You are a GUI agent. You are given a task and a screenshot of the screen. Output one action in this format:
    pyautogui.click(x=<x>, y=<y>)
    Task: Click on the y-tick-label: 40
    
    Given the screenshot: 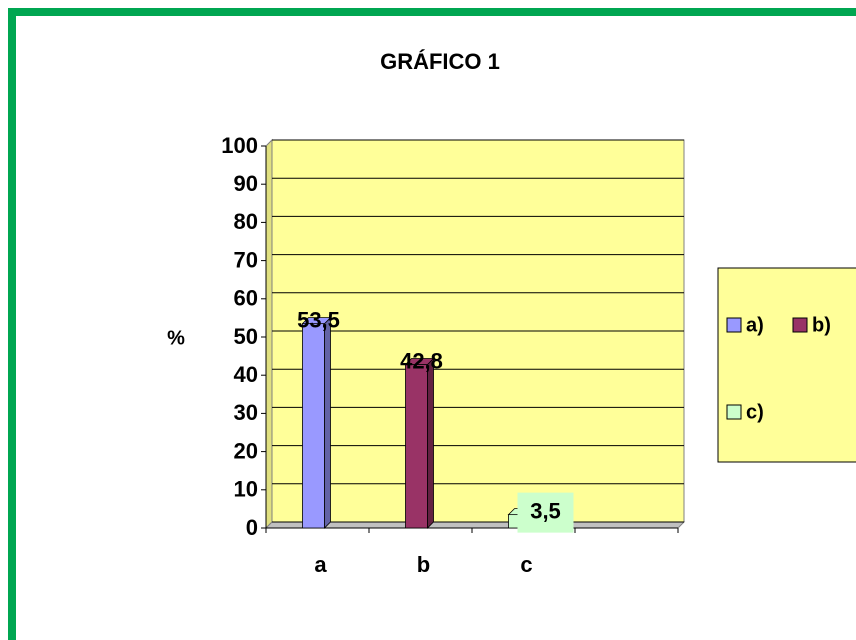 What is the action you would take?
    pyautogui.click(x=246, y=374)
    